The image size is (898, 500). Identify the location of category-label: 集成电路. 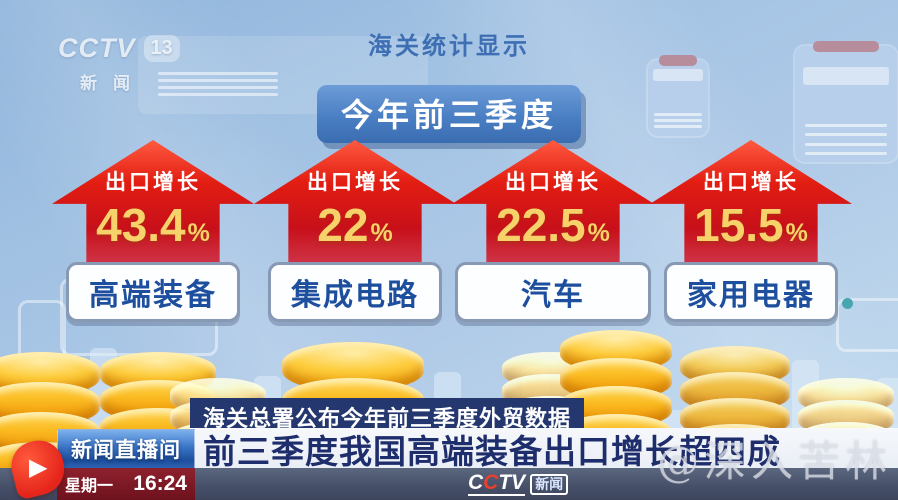
(355, 292).